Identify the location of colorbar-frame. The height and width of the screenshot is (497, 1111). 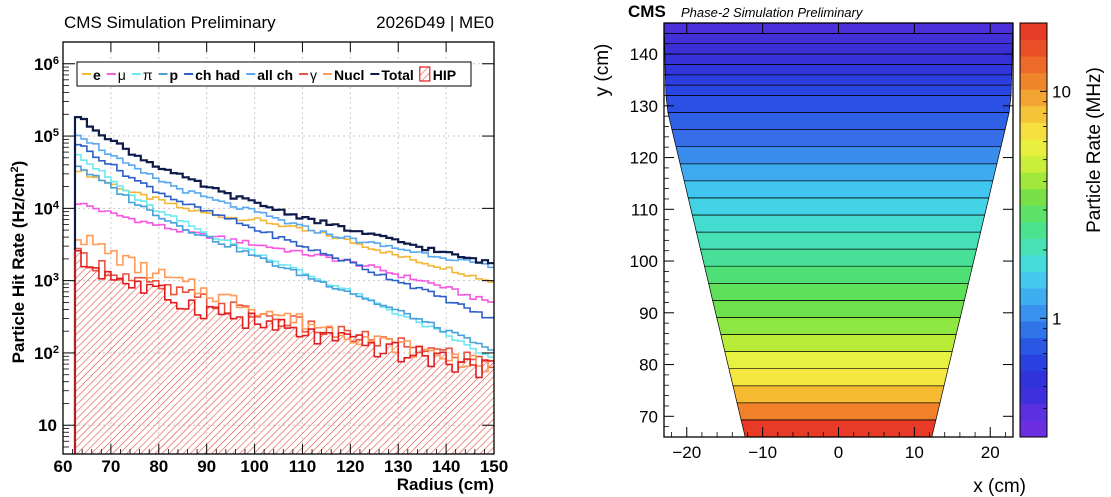
(1033, 230).